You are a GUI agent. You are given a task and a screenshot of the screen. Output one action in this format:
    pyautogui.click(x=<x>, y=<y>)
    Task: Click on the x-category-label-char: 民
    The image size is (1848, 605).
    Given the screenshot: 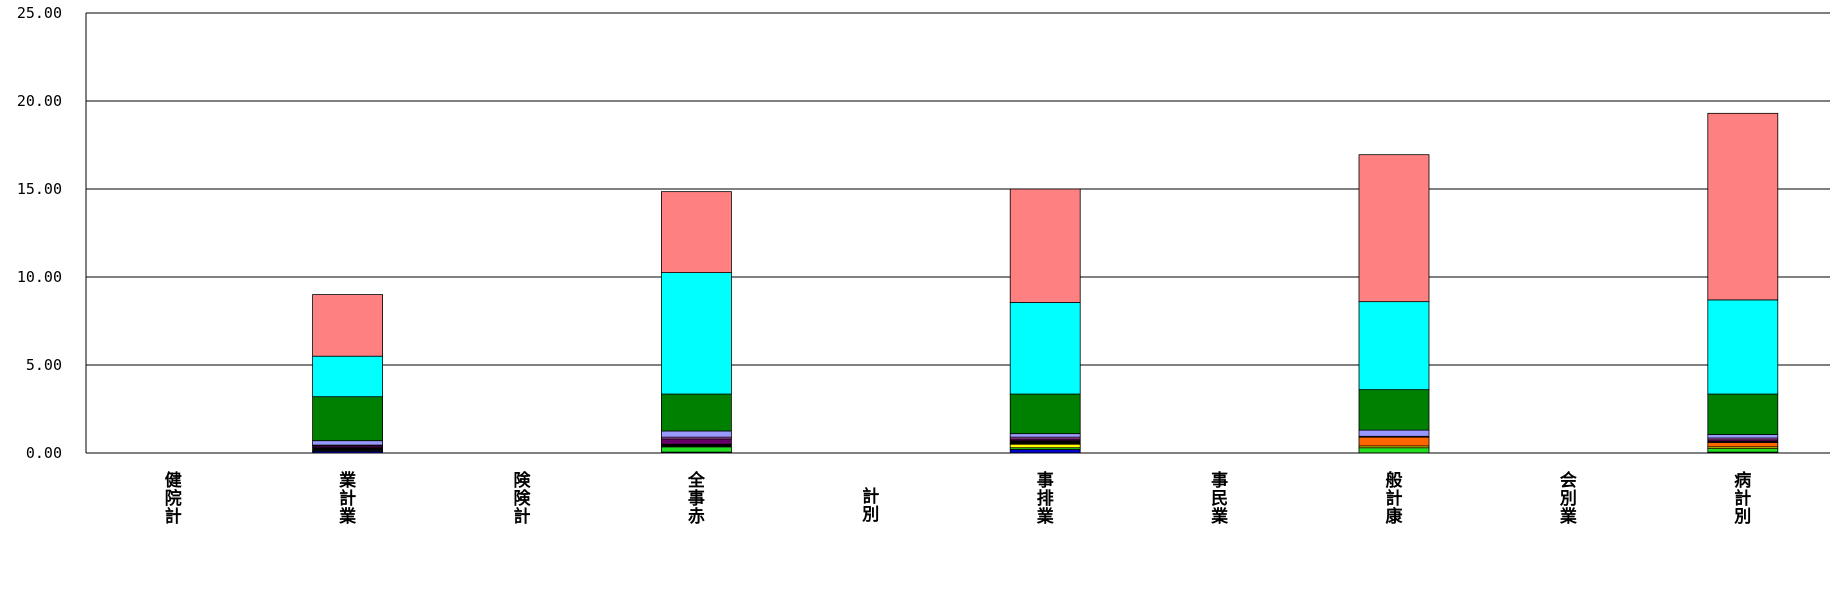 What is the action you would take?
    pyautogui.click(x=1219, y=499)
    